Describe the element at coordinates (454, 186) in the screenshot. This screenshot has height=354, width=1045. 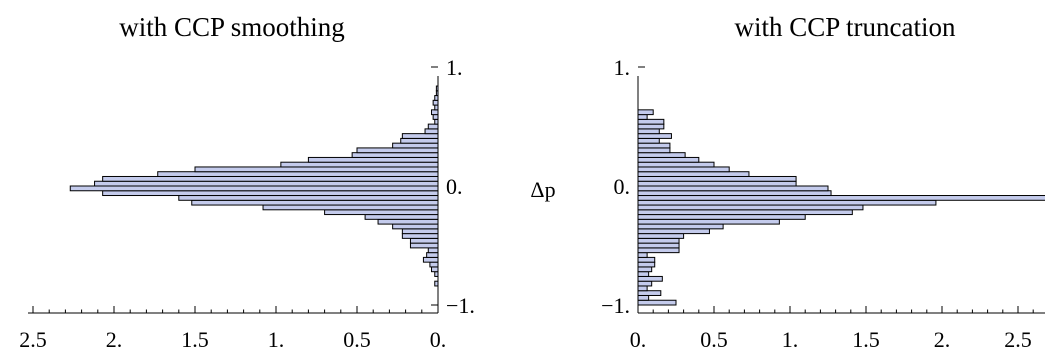
I see `left-y-tick-label: 0.` at that location.